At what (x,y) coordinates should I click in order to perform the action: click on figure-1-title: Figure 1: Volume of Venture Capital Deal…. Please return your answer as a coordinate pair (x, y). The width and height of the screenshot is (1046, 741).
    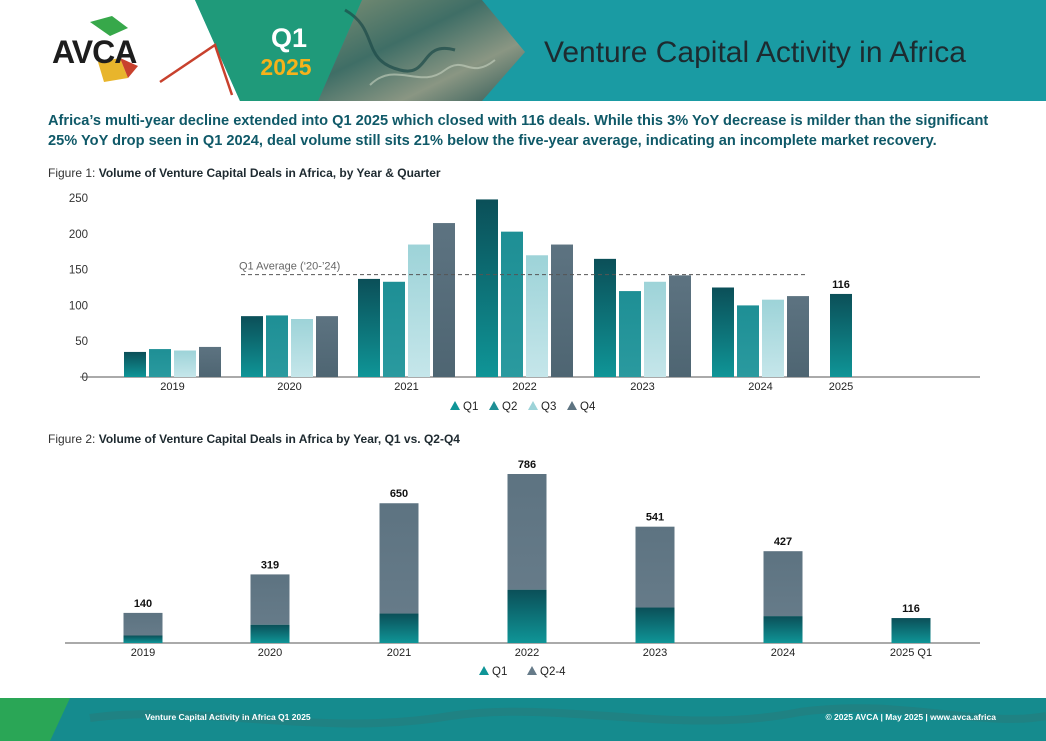
    Looking at the image, I should click on (244, 173).